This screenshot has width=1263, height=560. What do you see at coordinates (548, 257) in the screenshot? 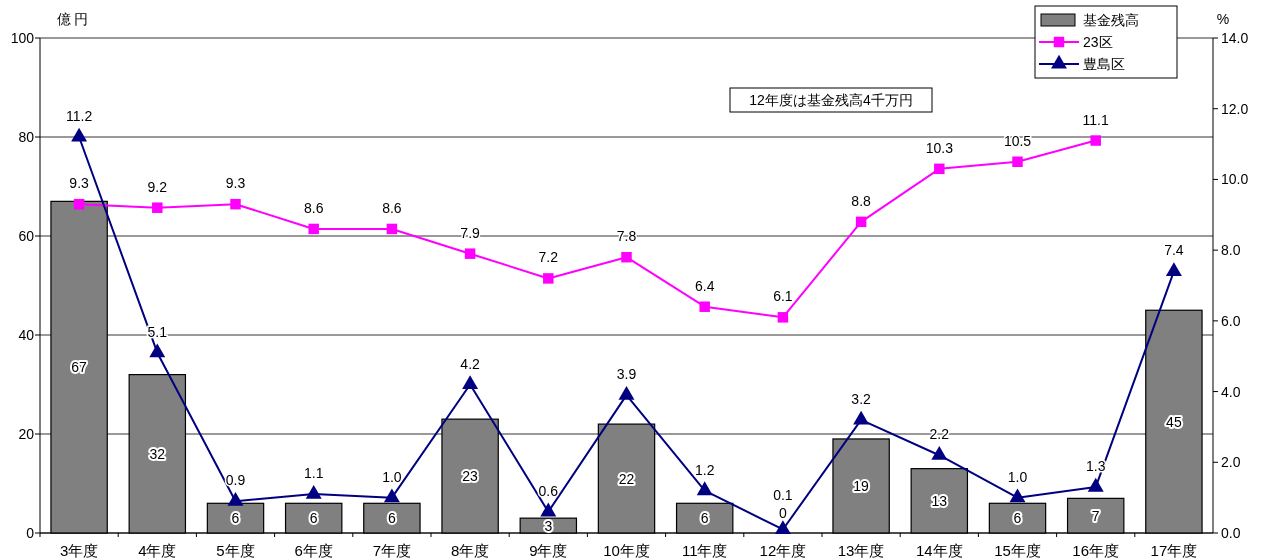
I see `data-label: 7.2` at bounding box center [548, 257].